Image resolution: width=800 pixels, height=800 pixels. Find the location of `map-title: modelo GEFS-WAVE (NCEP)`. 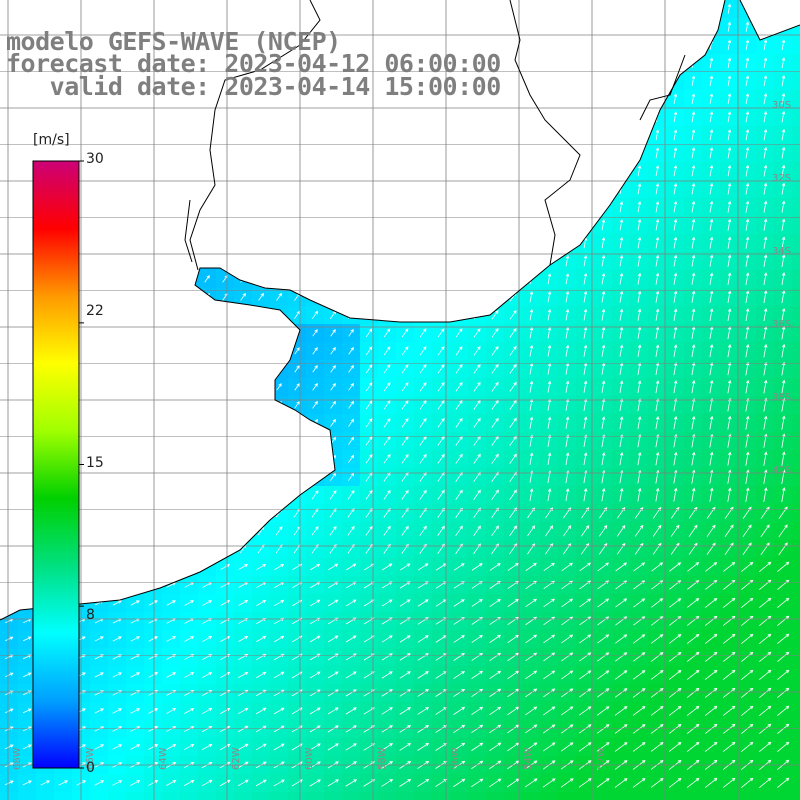

map-title: modelo GEFS-WAVE (NCEP) is located at coordinates (173, 41).